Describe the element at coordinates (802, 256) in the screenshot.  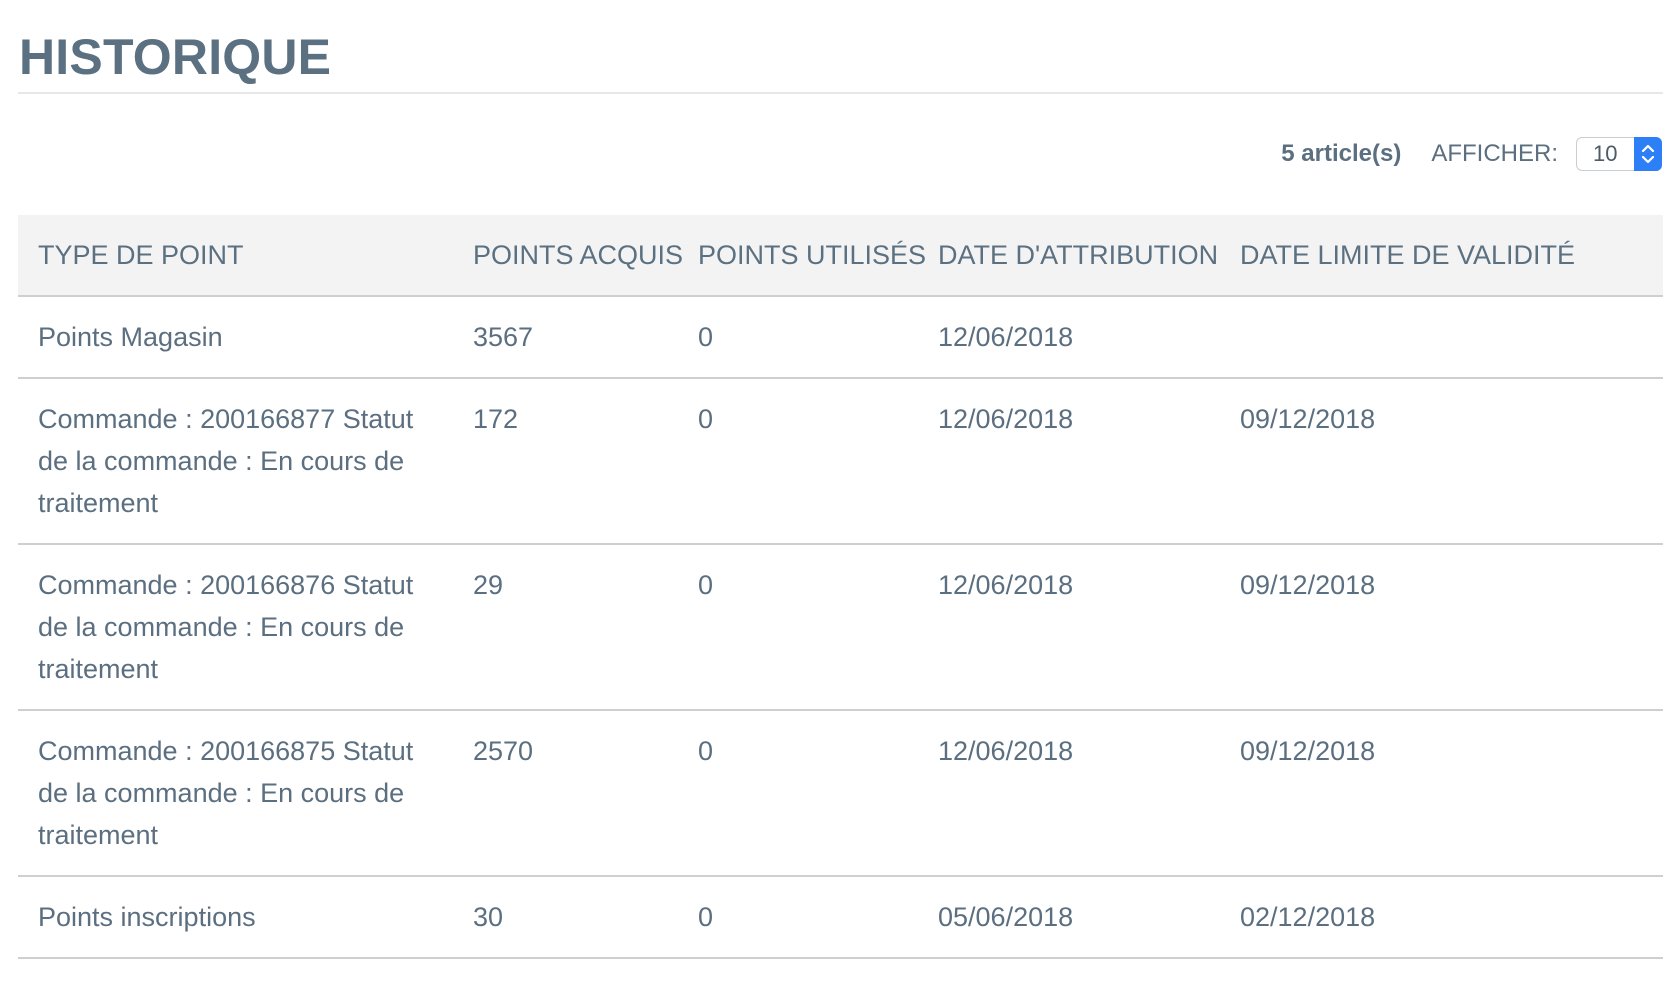
I see `column-header-used: POINTS UTILISÉS` at that location.